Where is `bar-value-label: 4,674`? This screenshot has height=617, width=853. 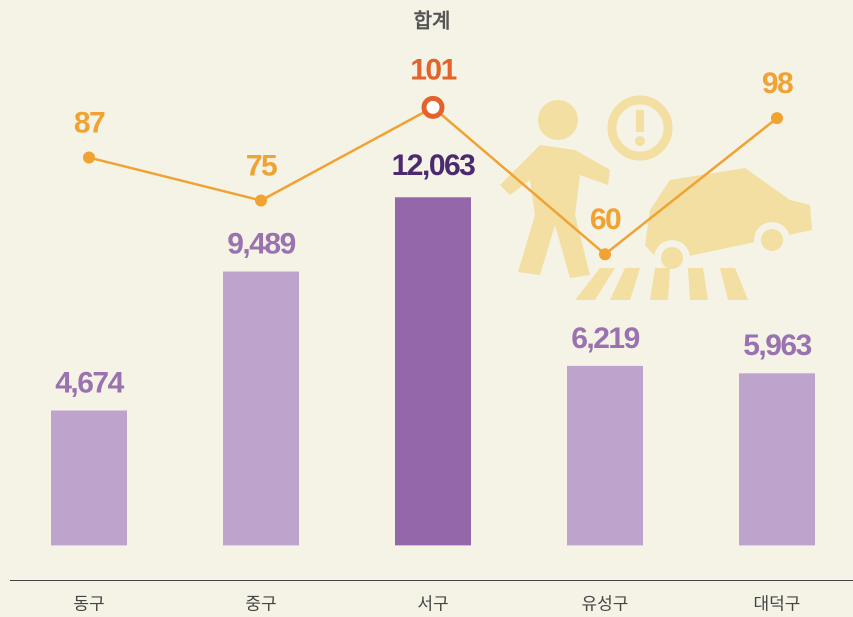
bar-value-label: 4,674 is located at coordinates (89, 382).